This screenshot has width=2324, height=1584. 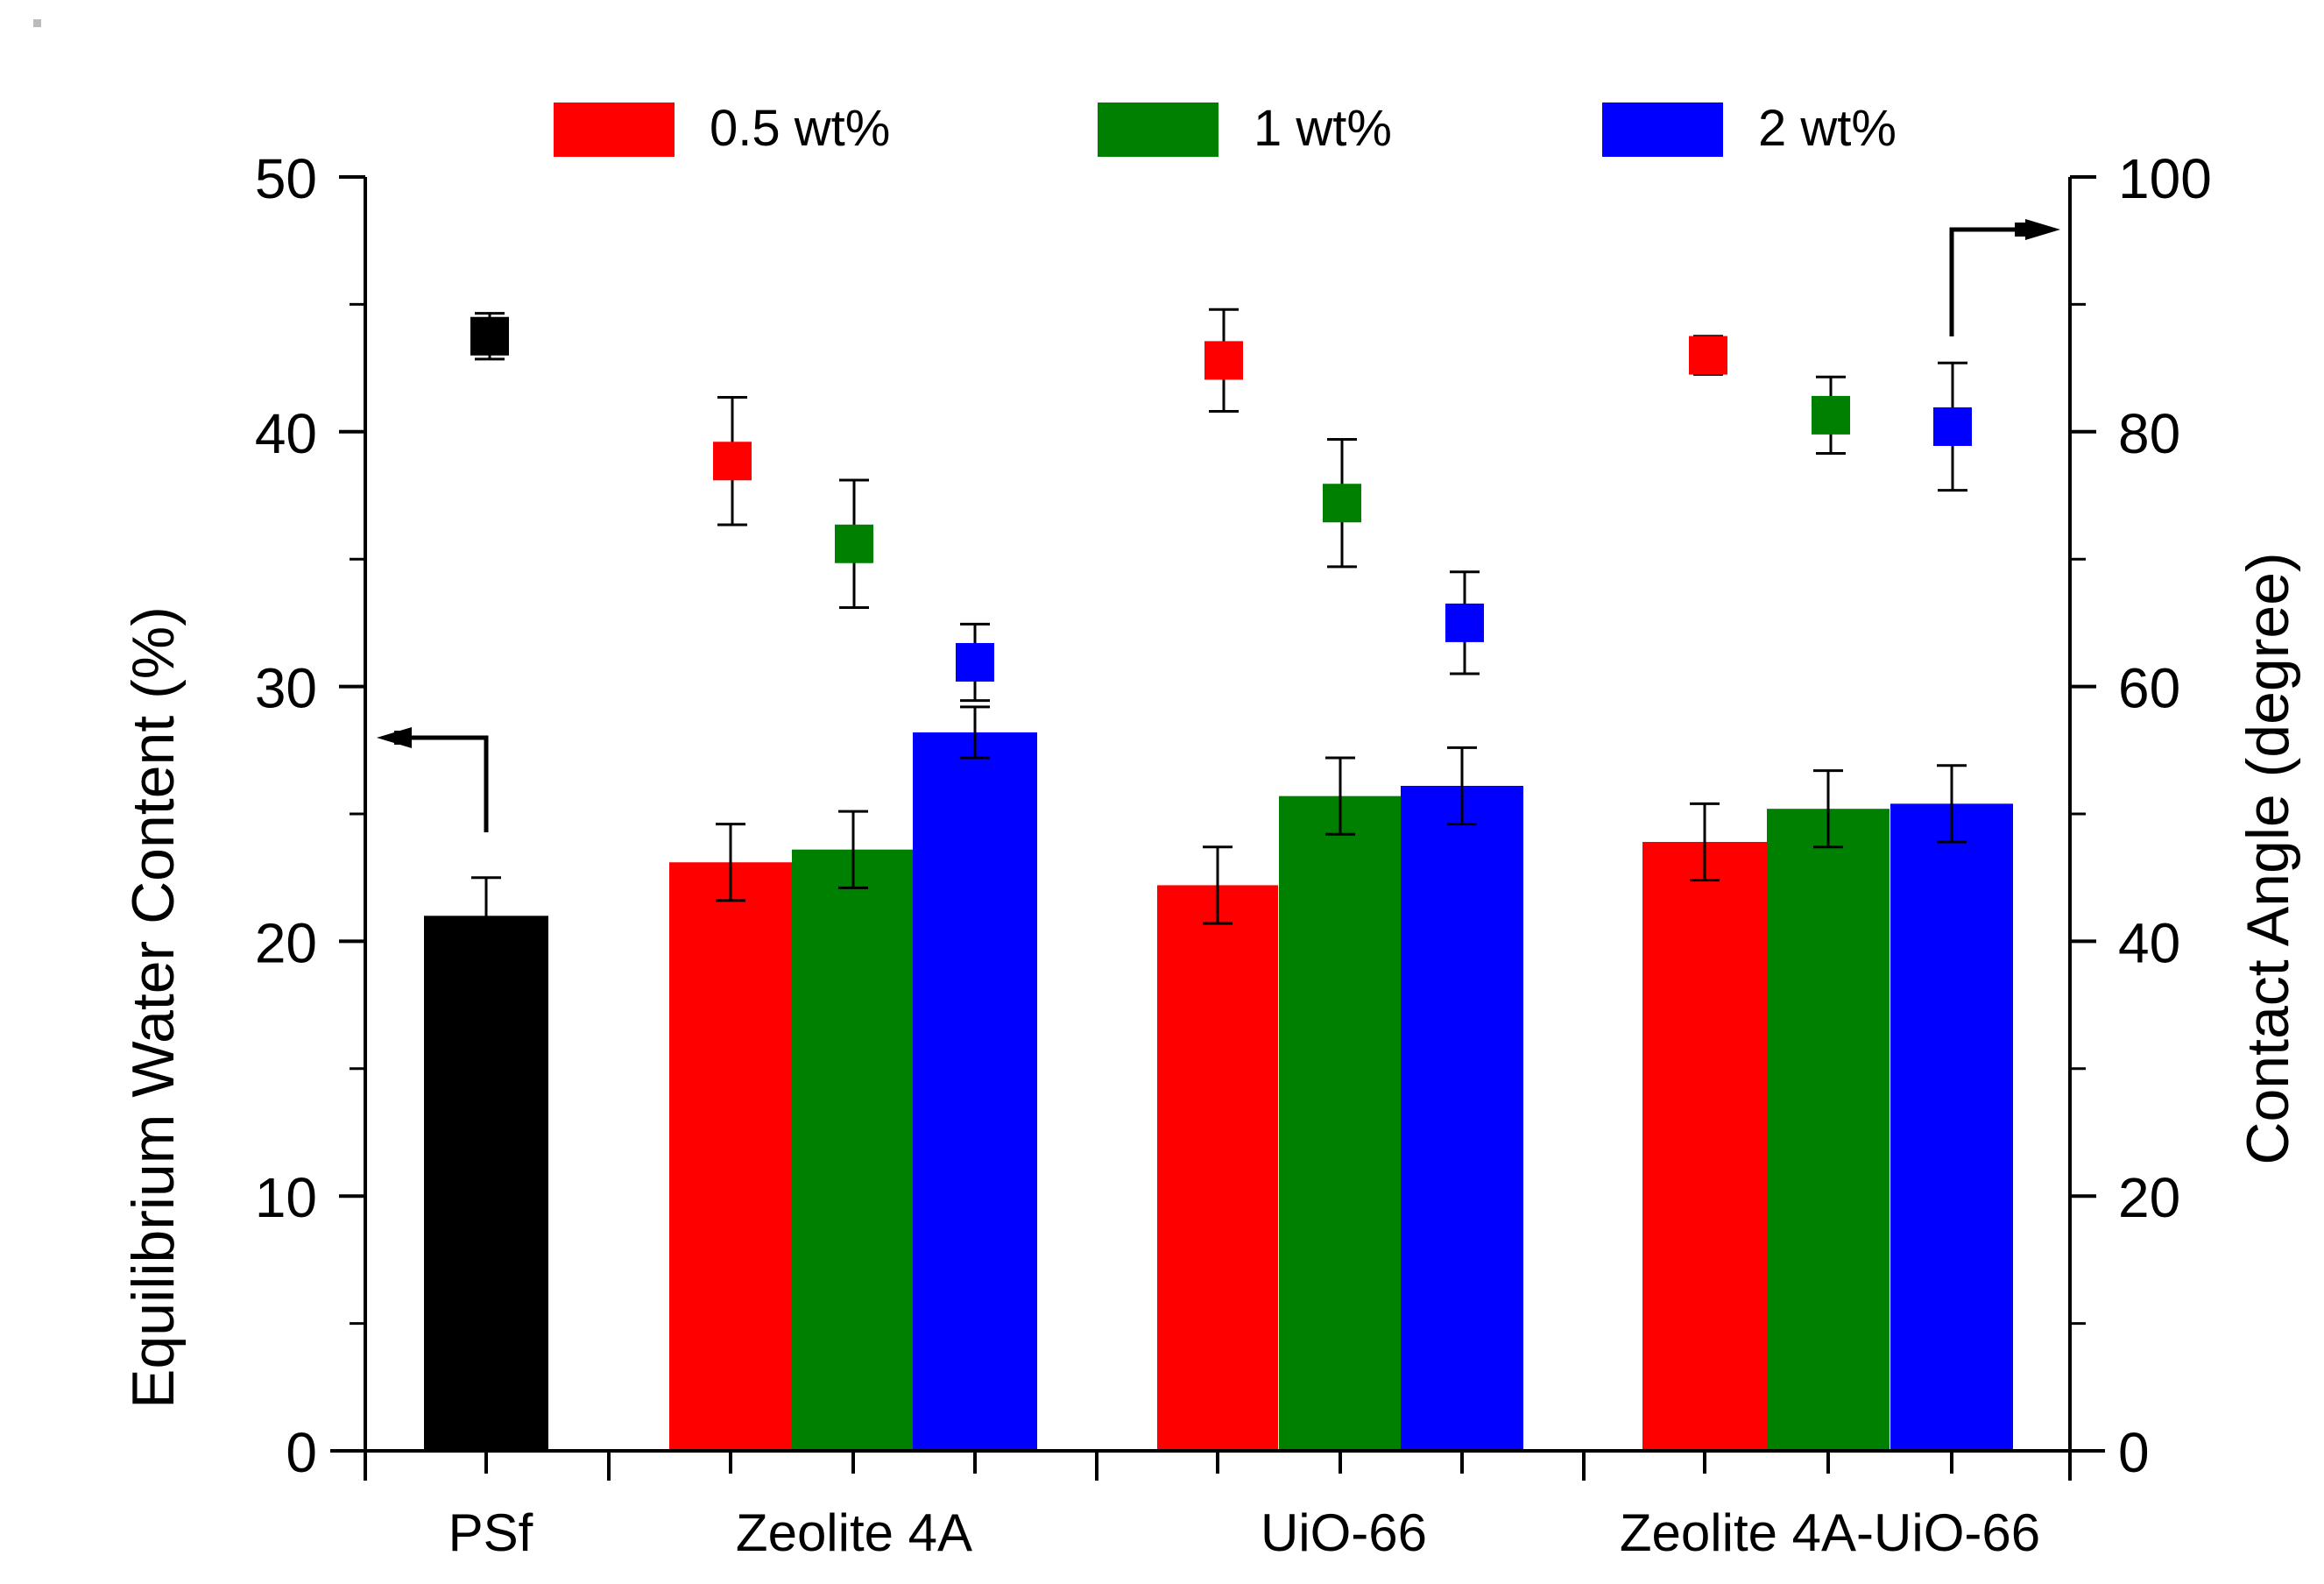 What do you see at coordinates (730, 1156) in the screenshot?
I see `bar-zeolite-4a-0.5-wt-` at bounding box center [730, 1156].